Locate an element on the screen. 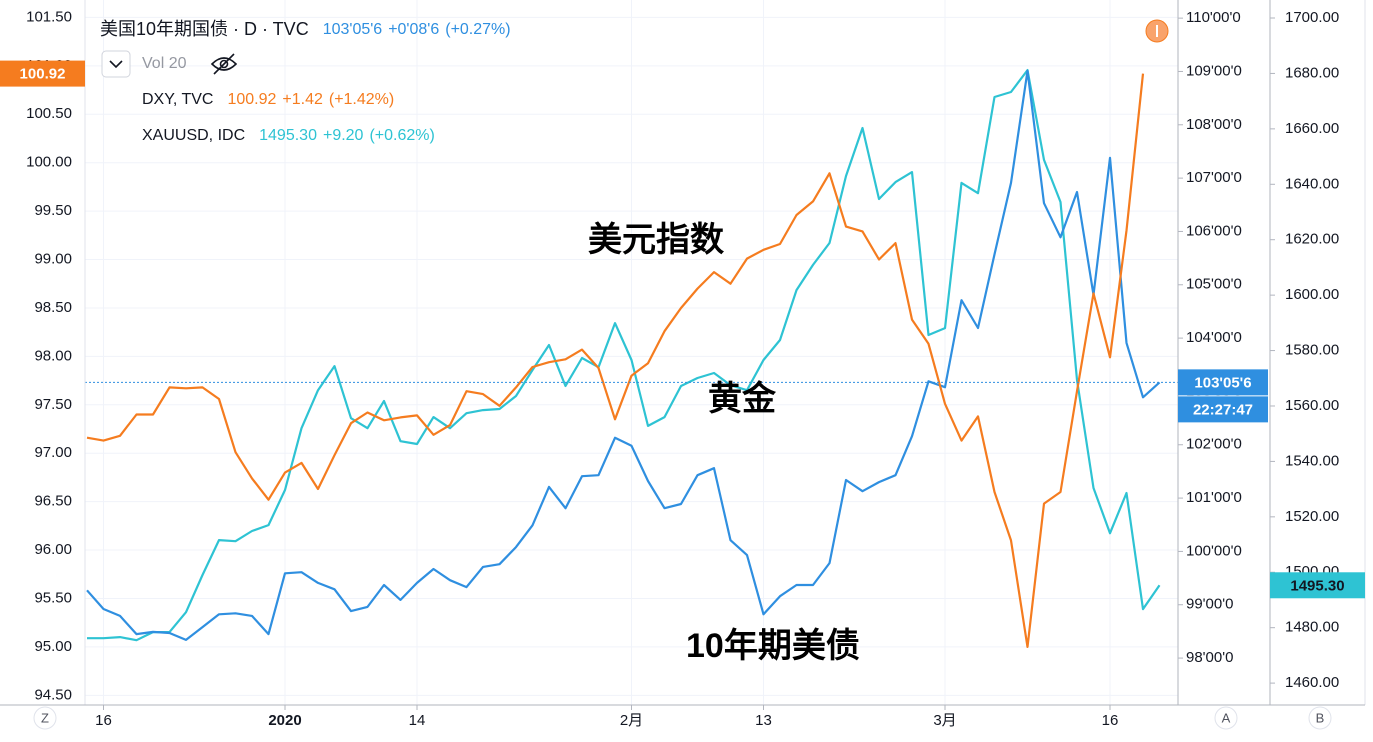 The height and width of the screenshot is (742, 1373). legend-last: 100.92 is located at coordinates (251, 99).